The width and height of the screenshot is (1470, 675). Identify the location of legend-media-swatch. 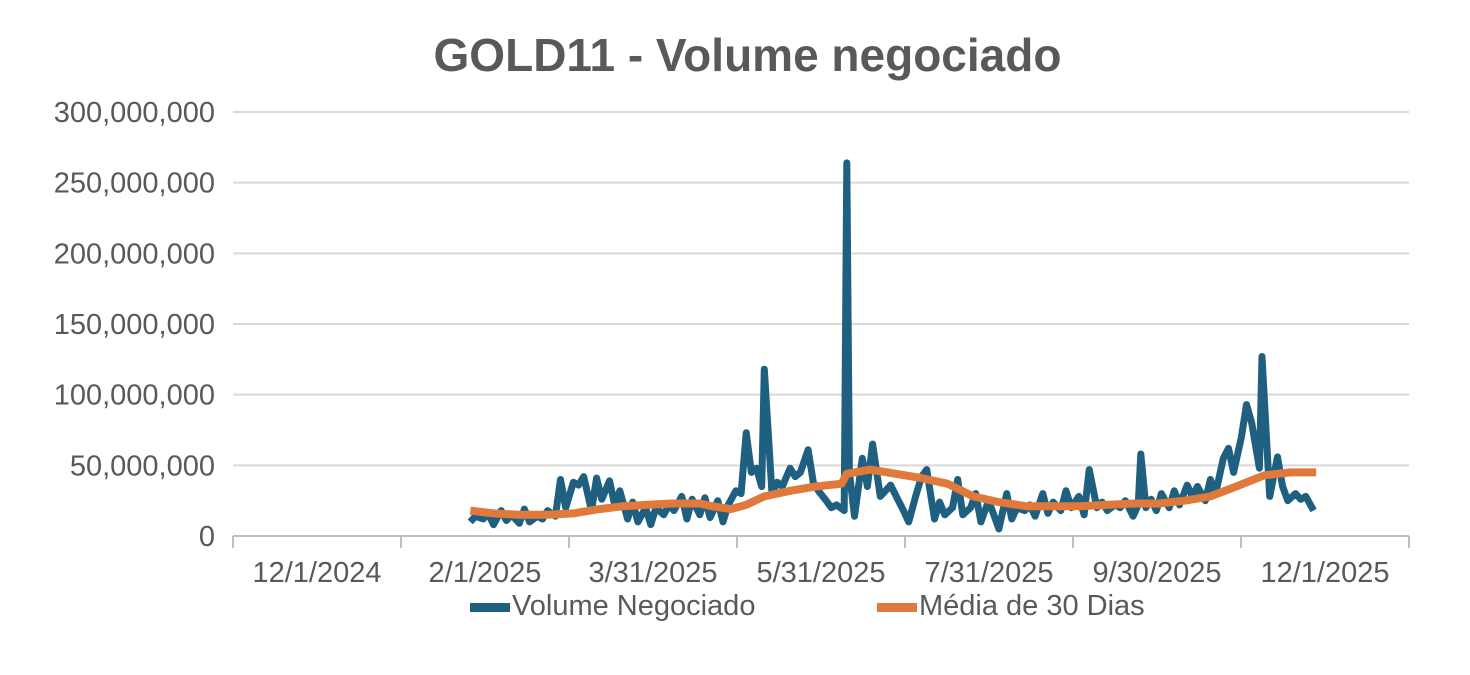
(897, 607).